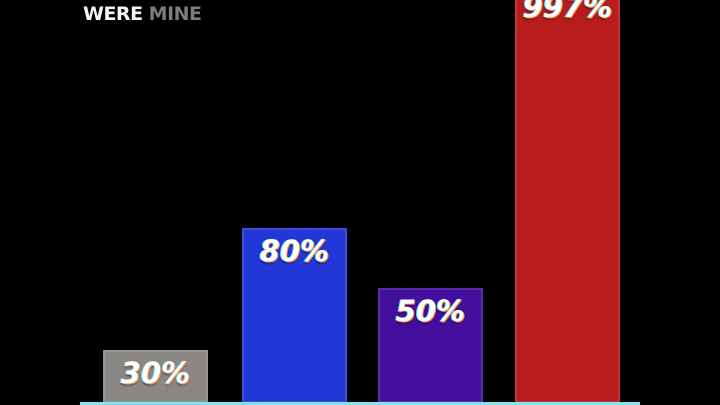 The height and width of the screenshot is (405, 720). What do you see at coordinates (155, 372) in the screenshot?
I see `bar-value-label: 30%` at bounding box center [155, 372].